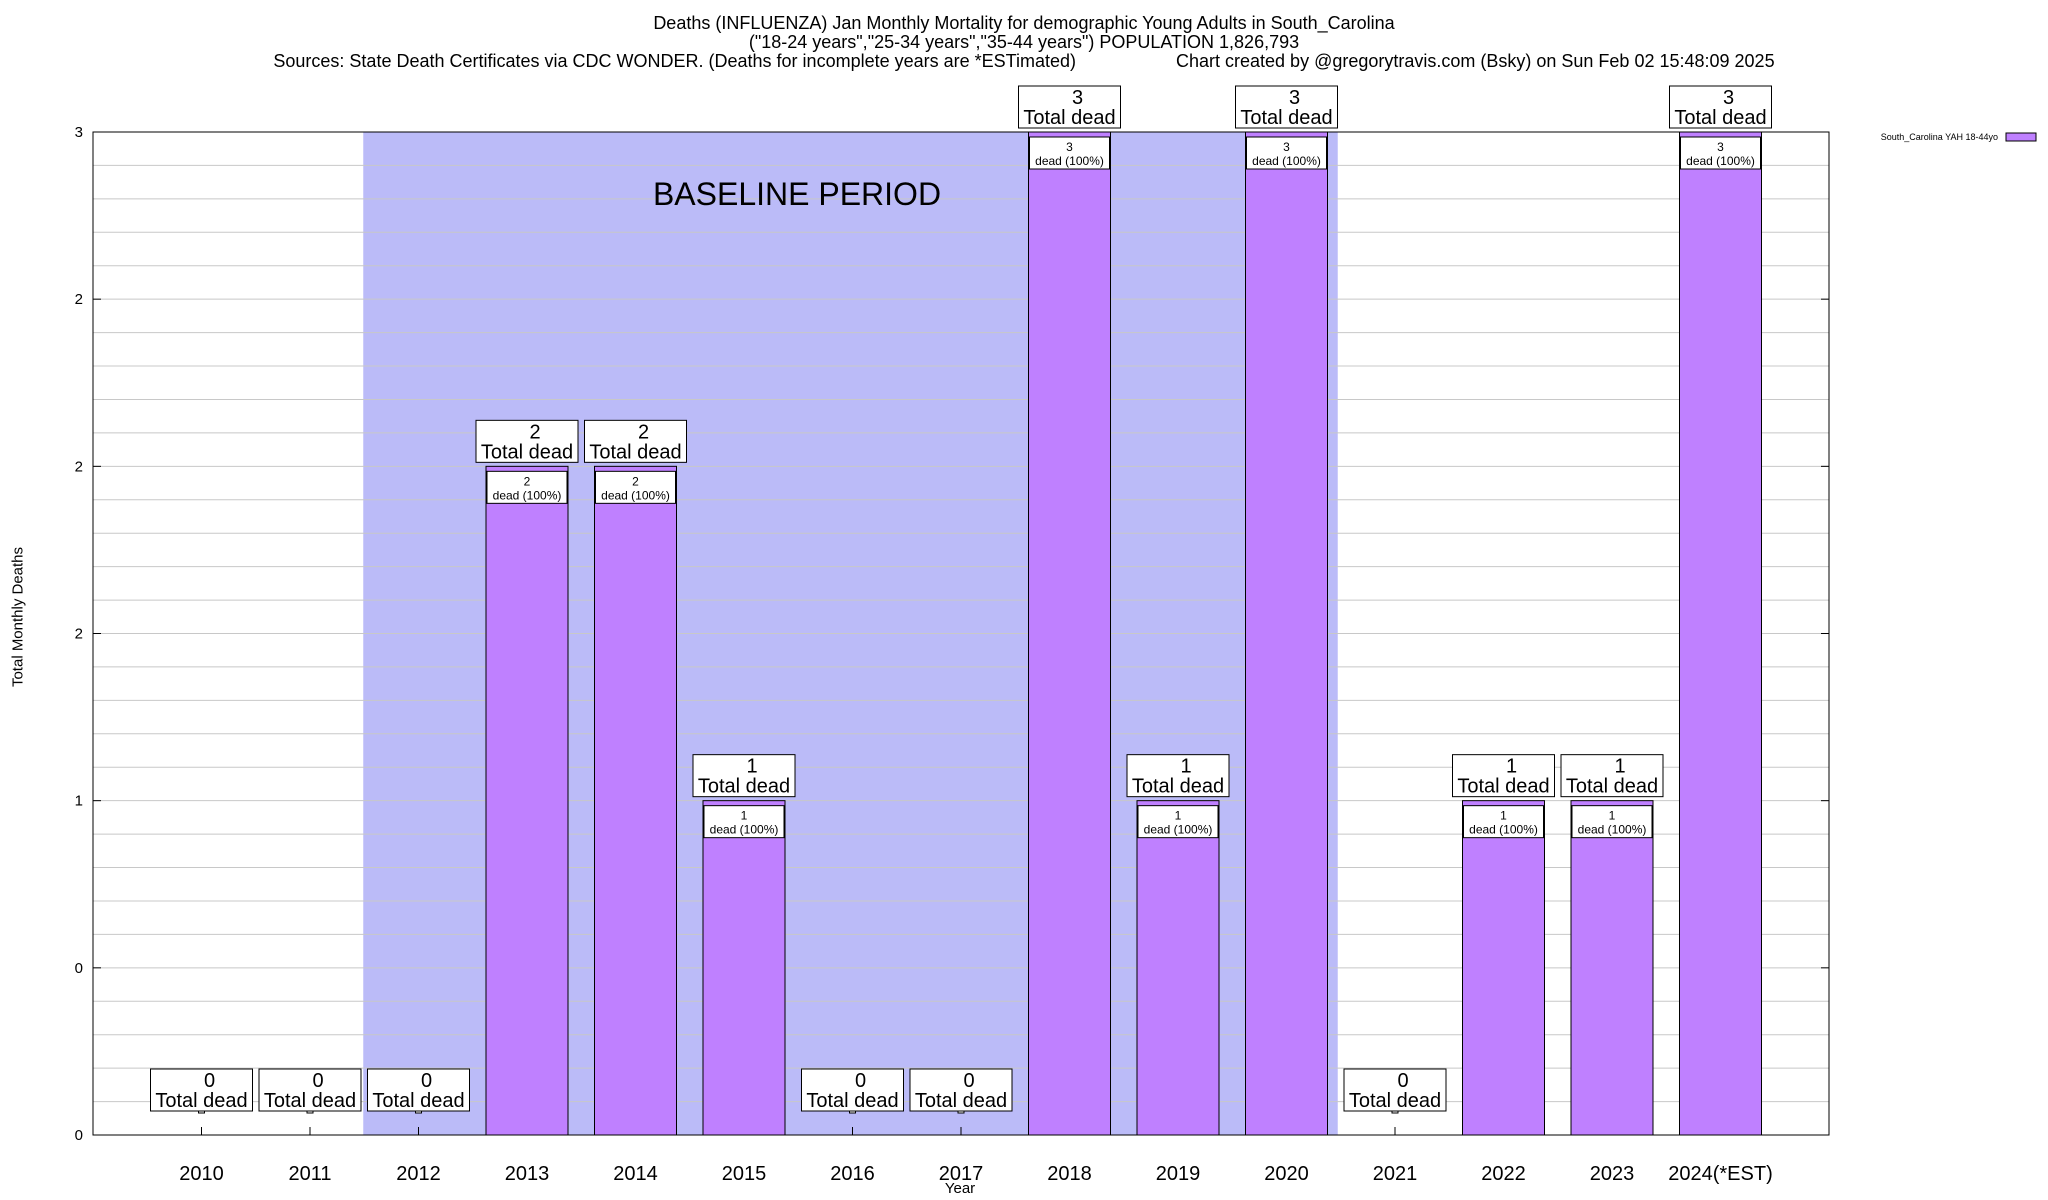  Describe the element at coordinates (744, 1174) in the screenshot. I see `x-tick-label: 2015` at that location.